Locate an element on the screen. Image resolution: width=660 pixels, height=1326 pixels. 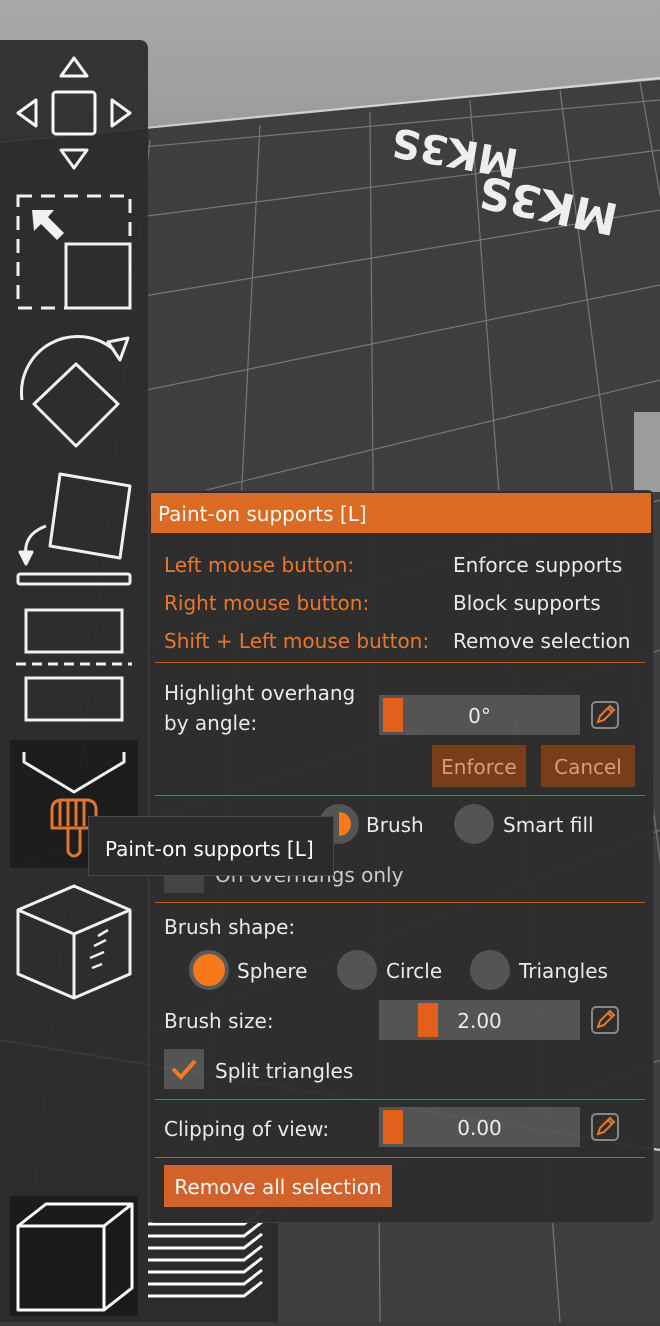
panel-title: Paint-on supports [L] is located at coordinates (401, 513).